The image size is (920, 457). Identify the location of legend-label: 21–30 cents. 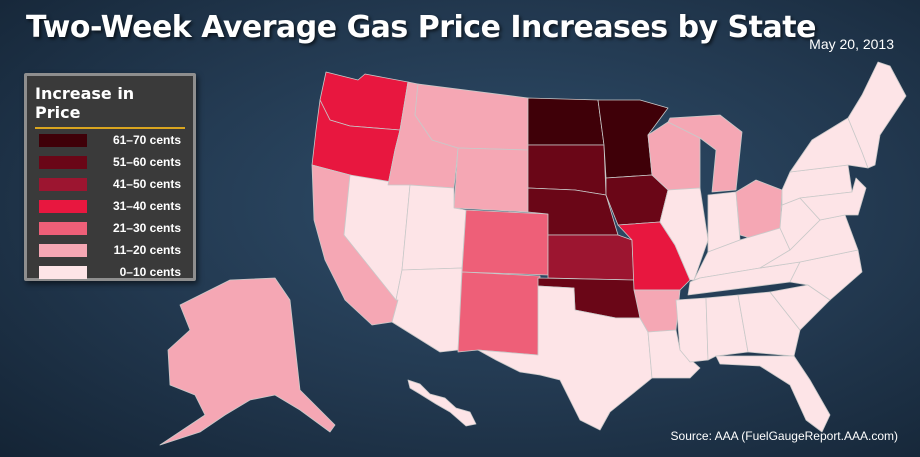
(146, 228).